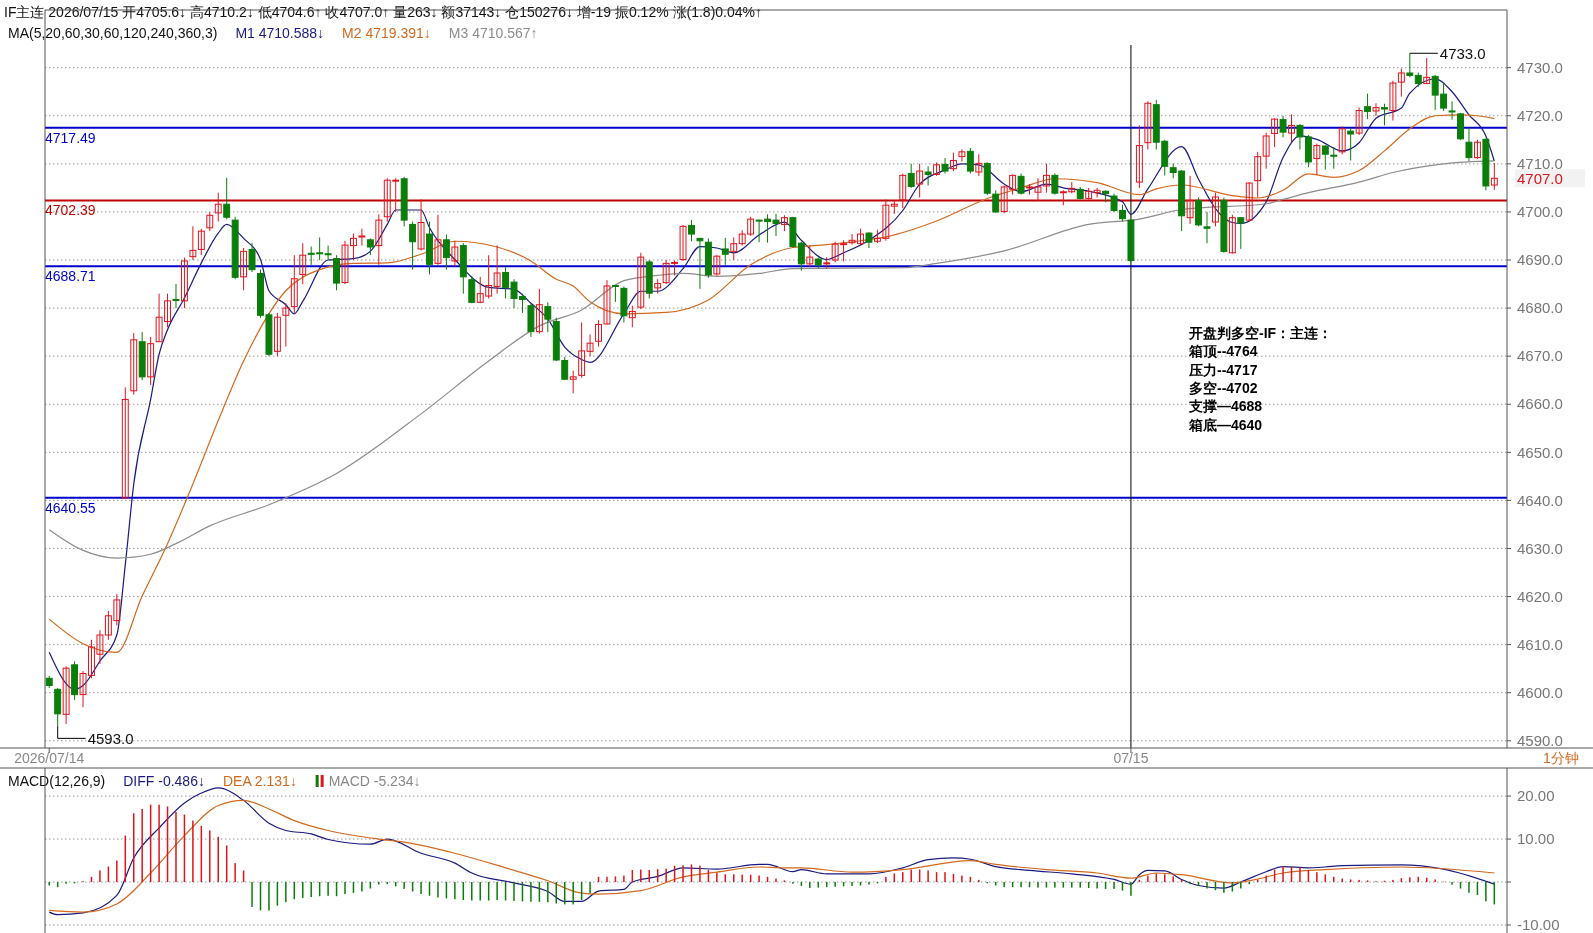 The width and height of the screenshot is (1593, 933). Describe the element at coordinates (49, 758) in the screenshot. I see `x-tick-label: 2026/07/14` at that location.